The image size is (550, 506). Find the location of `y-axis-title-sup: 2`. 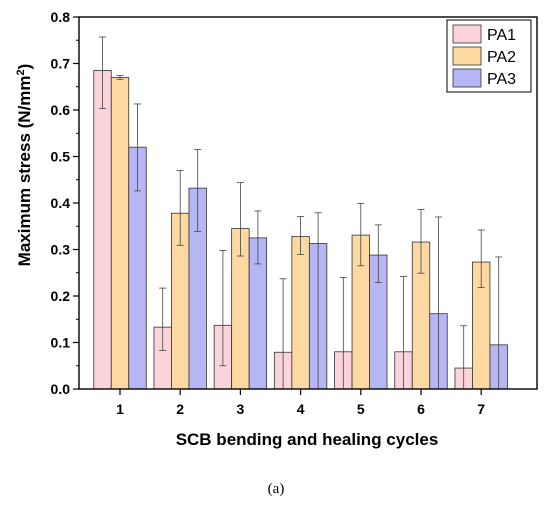

y-axis-title-sup: 2 is located at coordinates (21, 72).